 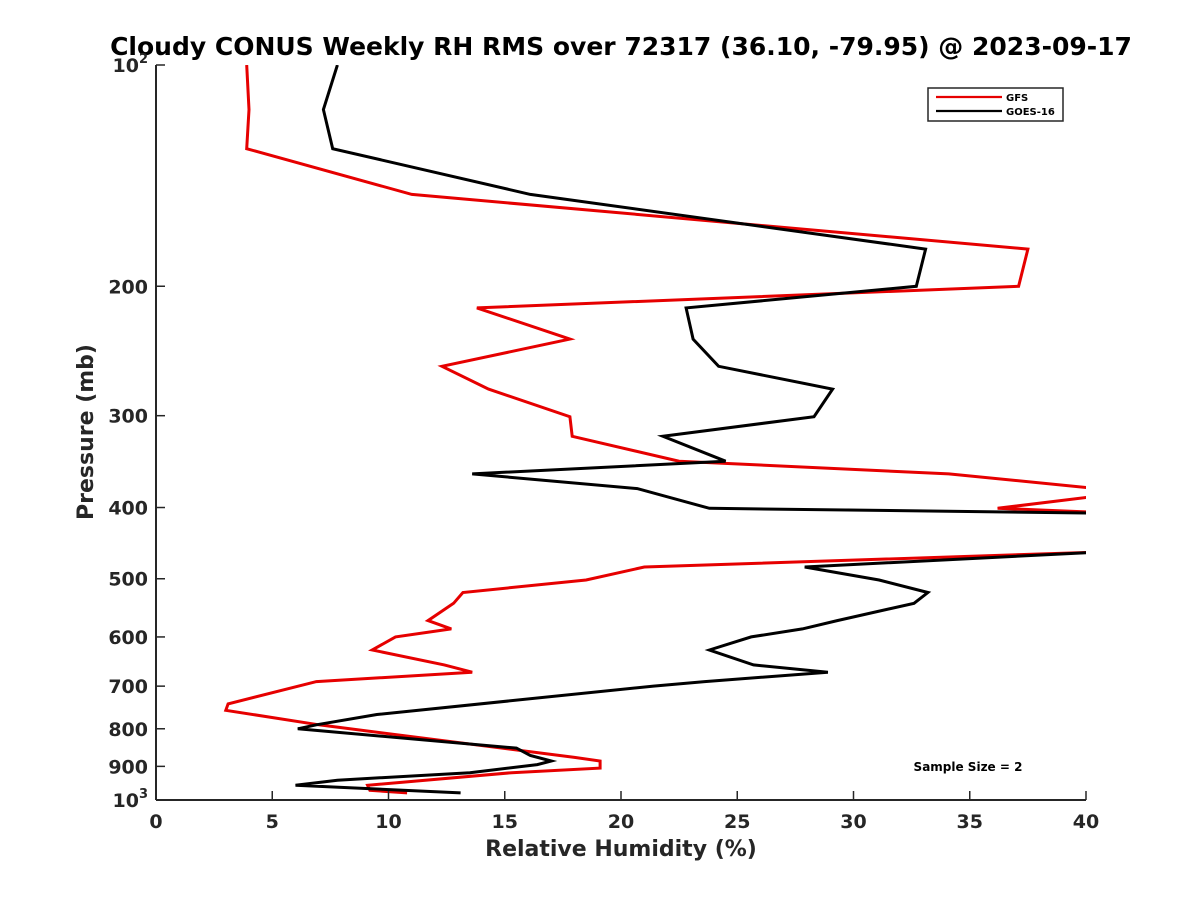 I want to click on y-tick-label: 10², so click(x=131, y=64).